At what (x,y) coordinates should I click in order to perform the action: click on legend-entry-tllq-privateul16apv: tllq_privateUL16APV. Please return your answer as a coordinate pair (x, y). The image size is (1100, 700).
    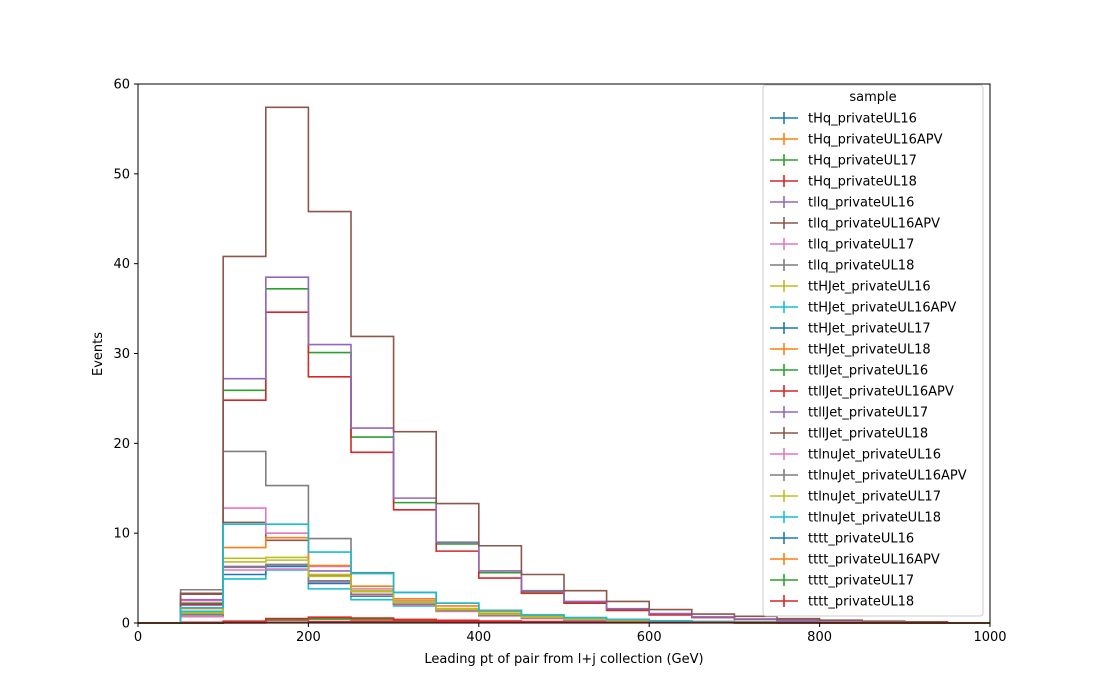
    Looking at the image, I should click on (855, 224).